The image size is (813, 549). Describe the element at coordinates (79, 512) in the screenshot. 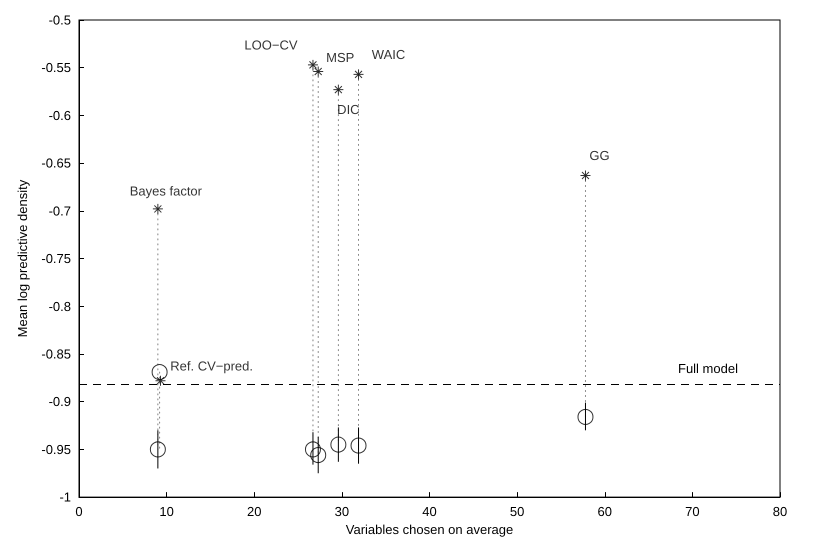

I see `x-tick-label: 0` at that location.